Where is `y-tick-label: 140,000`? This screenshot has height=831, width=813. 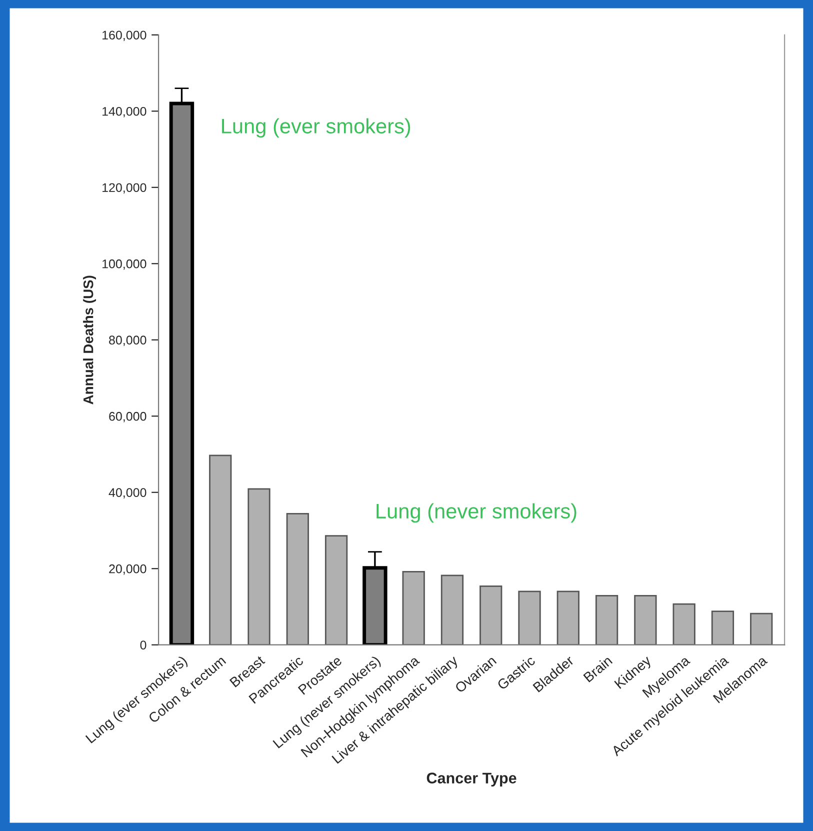
y-tick-label: 140,000 is located at coordinates (124, 112).